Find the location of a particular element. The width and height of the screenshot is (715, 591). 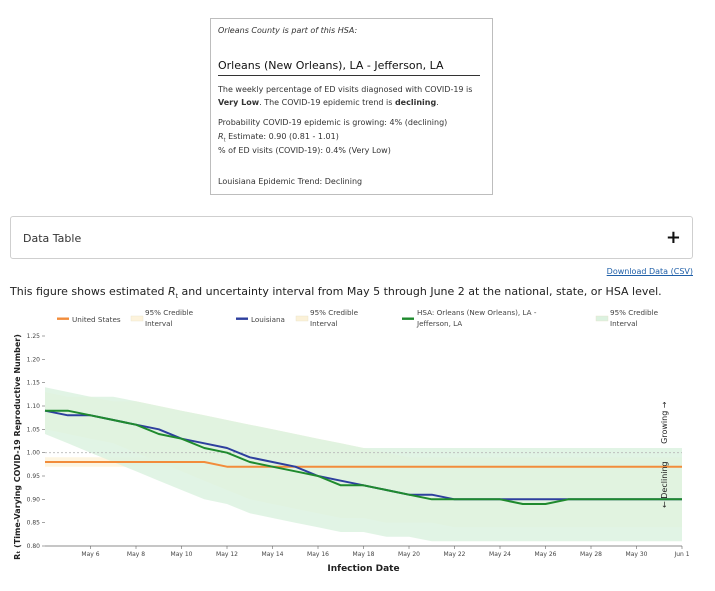

legend-label-line: Louisiana is located at coordinates (268, 319).